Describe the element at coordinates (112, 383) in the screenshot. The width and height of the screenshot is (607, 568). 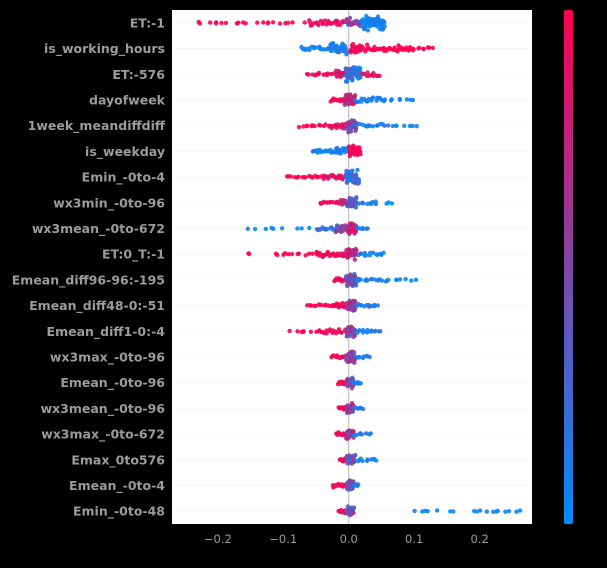
I see `feature-label: Emean_-0to-96` at that location.